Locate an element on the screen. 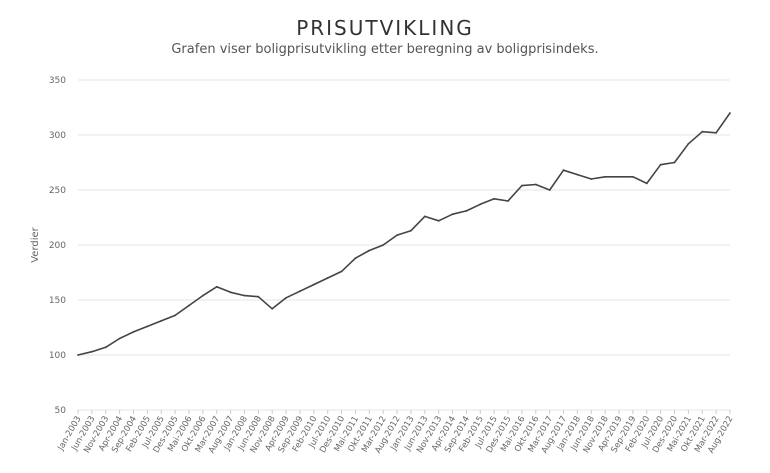  y-tick-label: 200 is located at coordinates (57, 246).